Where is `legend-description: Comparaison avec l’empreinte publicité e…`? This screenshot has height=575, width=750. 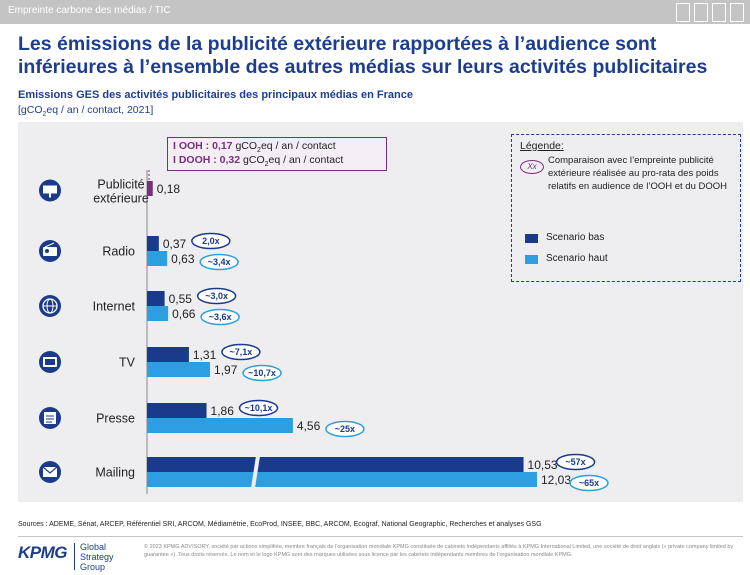
legend-description: Comparaison avec l’empreinte publicité e… is located at coordinates (638, 173).